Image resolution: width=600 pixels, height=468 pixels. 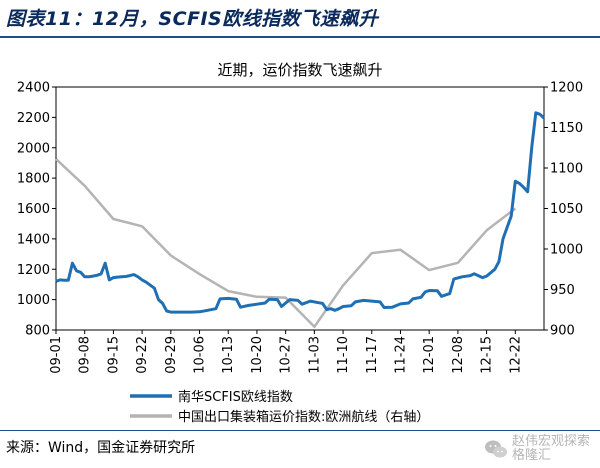 I want to click on right-y-tick-label: 1000, so click(x=566, y=250).